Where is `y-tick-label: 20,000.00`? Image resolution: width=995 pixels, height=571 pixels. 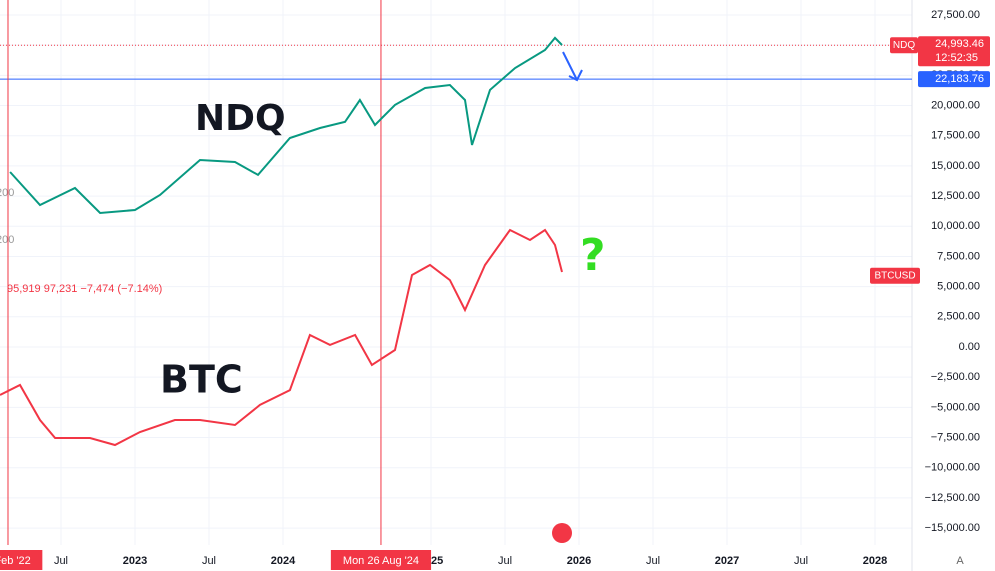
y-tick-label: 20,000.00 is located at coordinates (955, 105).